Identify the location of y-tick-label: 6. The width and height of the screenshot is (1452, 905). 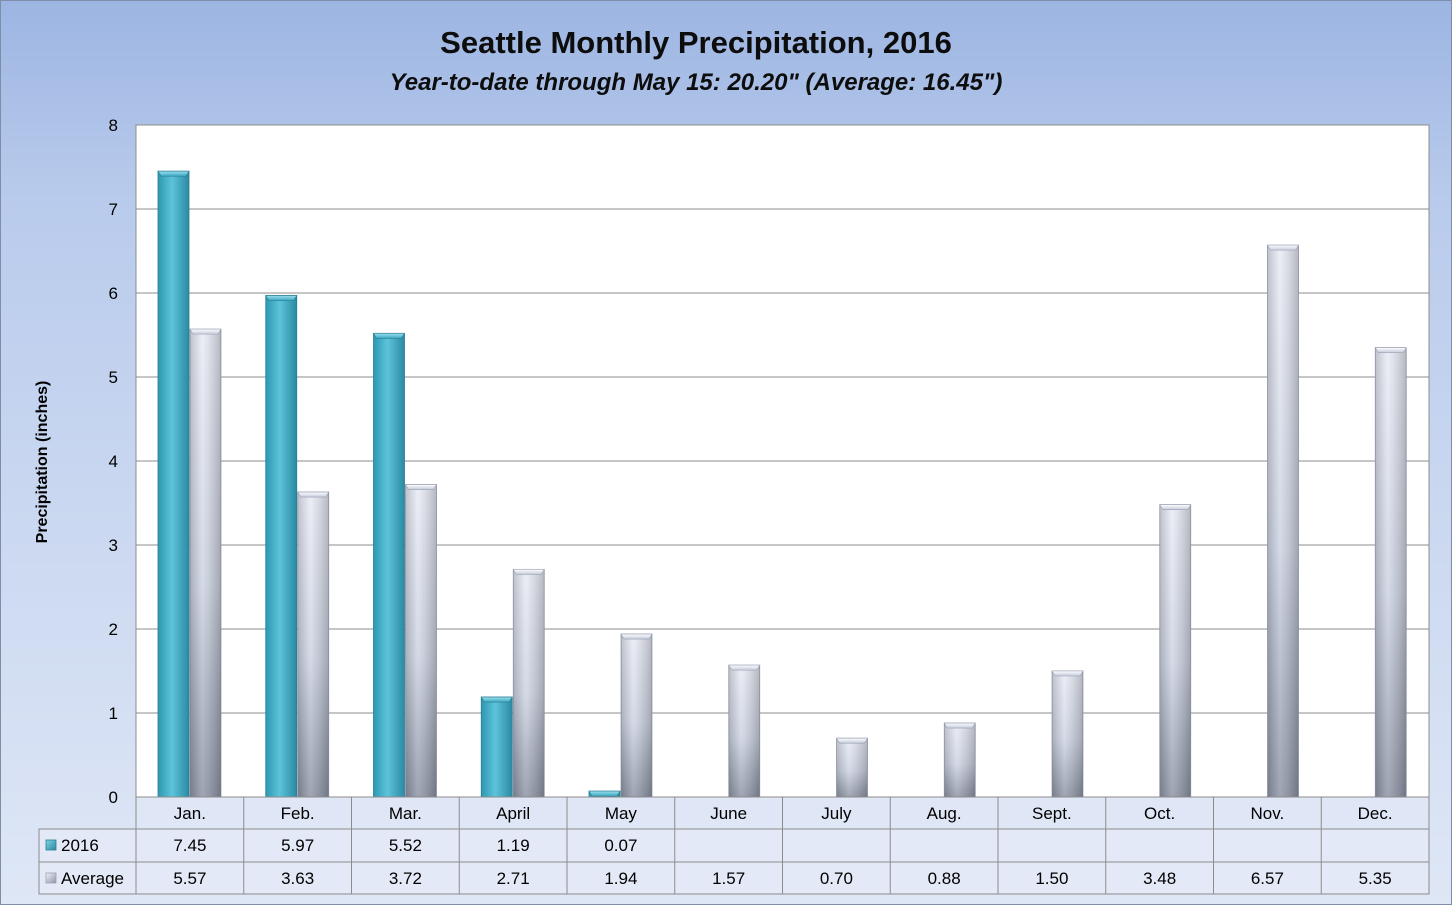
(113, 293).